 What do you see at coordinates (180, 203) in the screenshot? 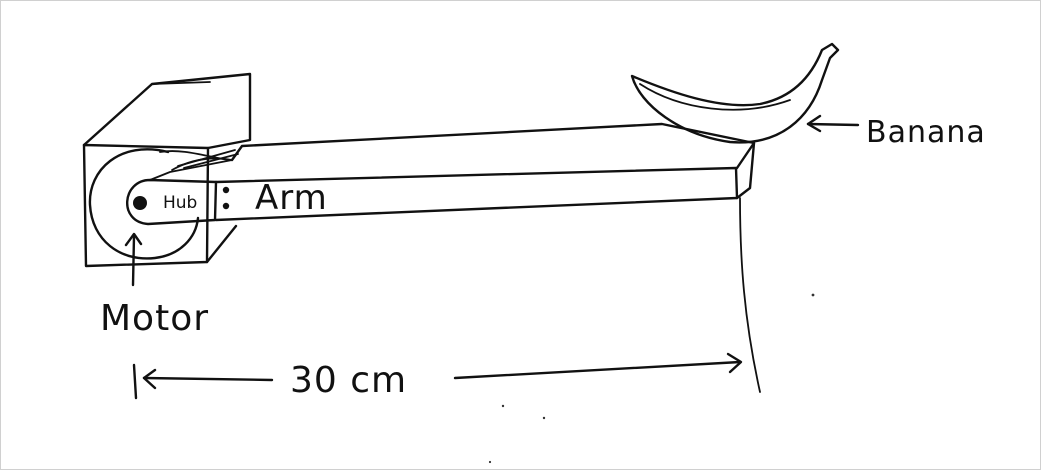
I see `hub-label: Hub` at bounding box center [180, 203].